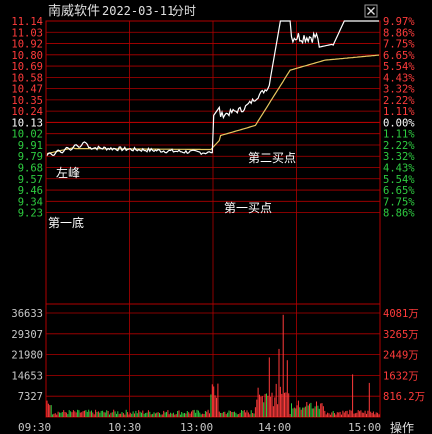 Image resolution: width=432 pixels, height=434 pixels. What do you see at coordinates (30, 146) in the screenshot?
I see `price-tick-label: 9.91` at bounding box center [30, 146].